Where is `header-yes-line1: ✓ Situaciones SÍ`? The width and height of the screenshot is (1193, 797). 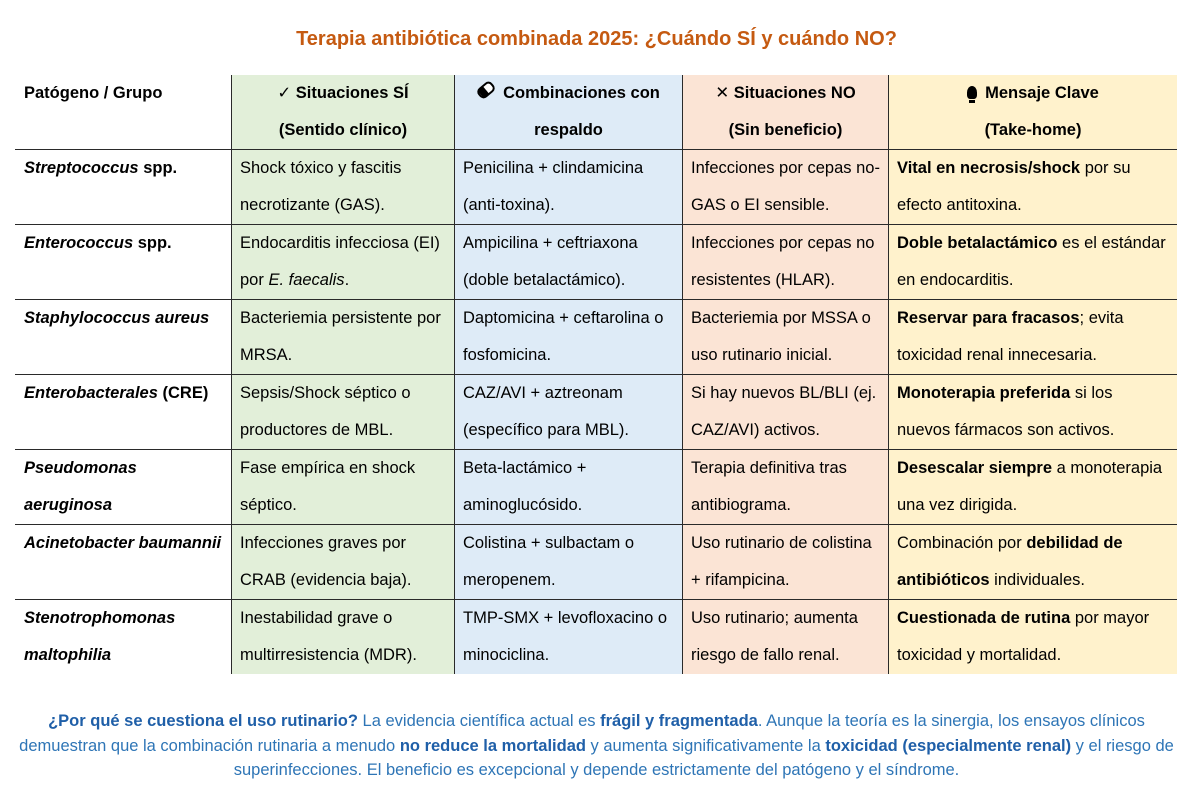 header-yes-line1: ✓ Situaciones SÍ is located at coordinates (343, 93).